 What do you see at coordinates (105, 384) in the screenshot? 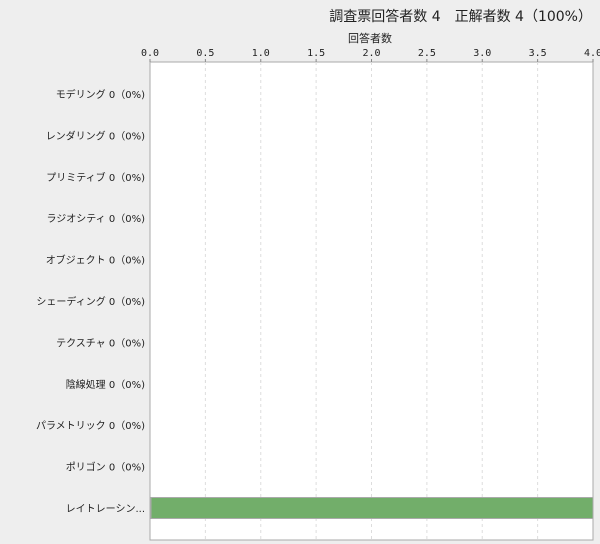
I see `category-label: 陰線処理 0（0%)` at bounding box center [105, 384].